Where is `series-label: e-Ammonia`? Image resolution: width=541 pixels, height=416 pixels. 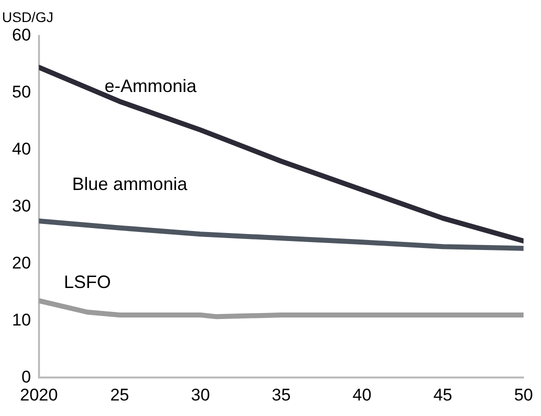 series-label: e-Ammonia is located at coordinates (151, 86).